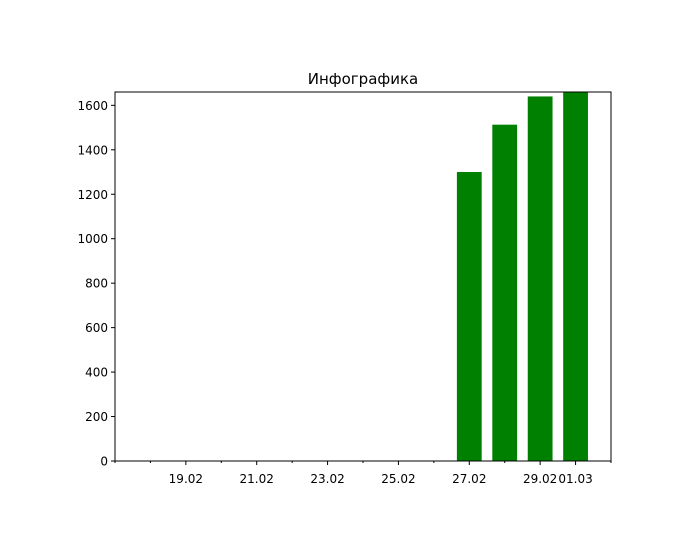 The width and height of the screenshot is (680, 555). Describe the element at coordinates (257, 479) in the screenshot. I see `x-tick-label: 21.02` at that location.